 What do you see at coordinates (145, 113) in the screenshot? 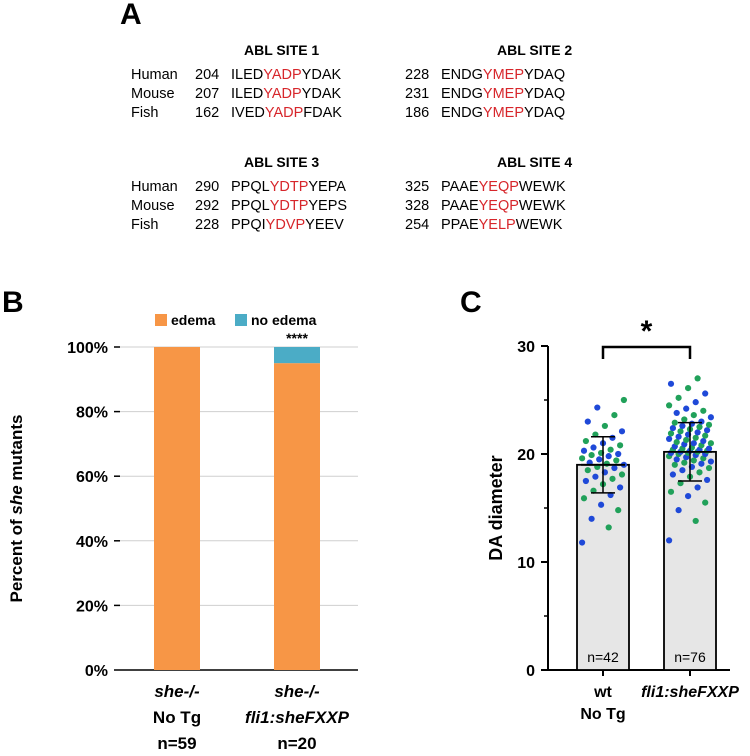
I see `species-label: Fish` at bounding box center [145, 113].